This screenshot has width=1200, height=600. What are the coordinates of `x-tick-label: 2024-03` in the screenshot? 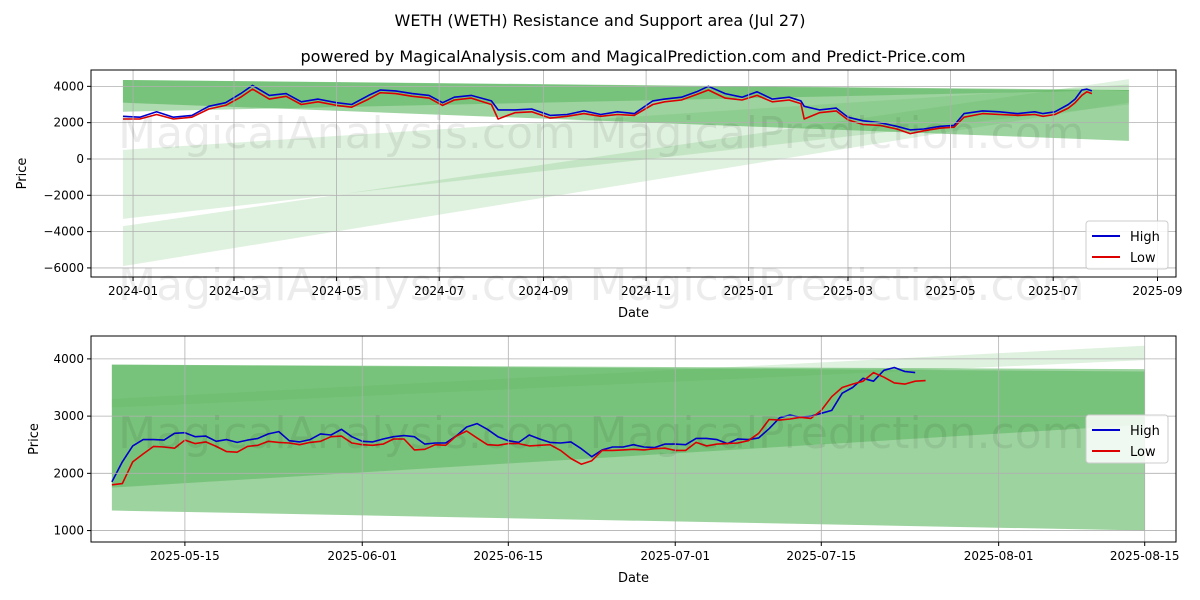 It's located at (234, 291).